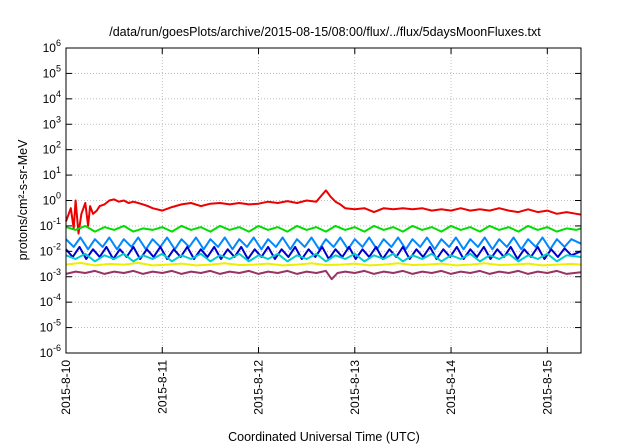 The height and width of the screenshot is (448, 640). I want to click on y-tick-label: 10⁻³, so click(50, 275).